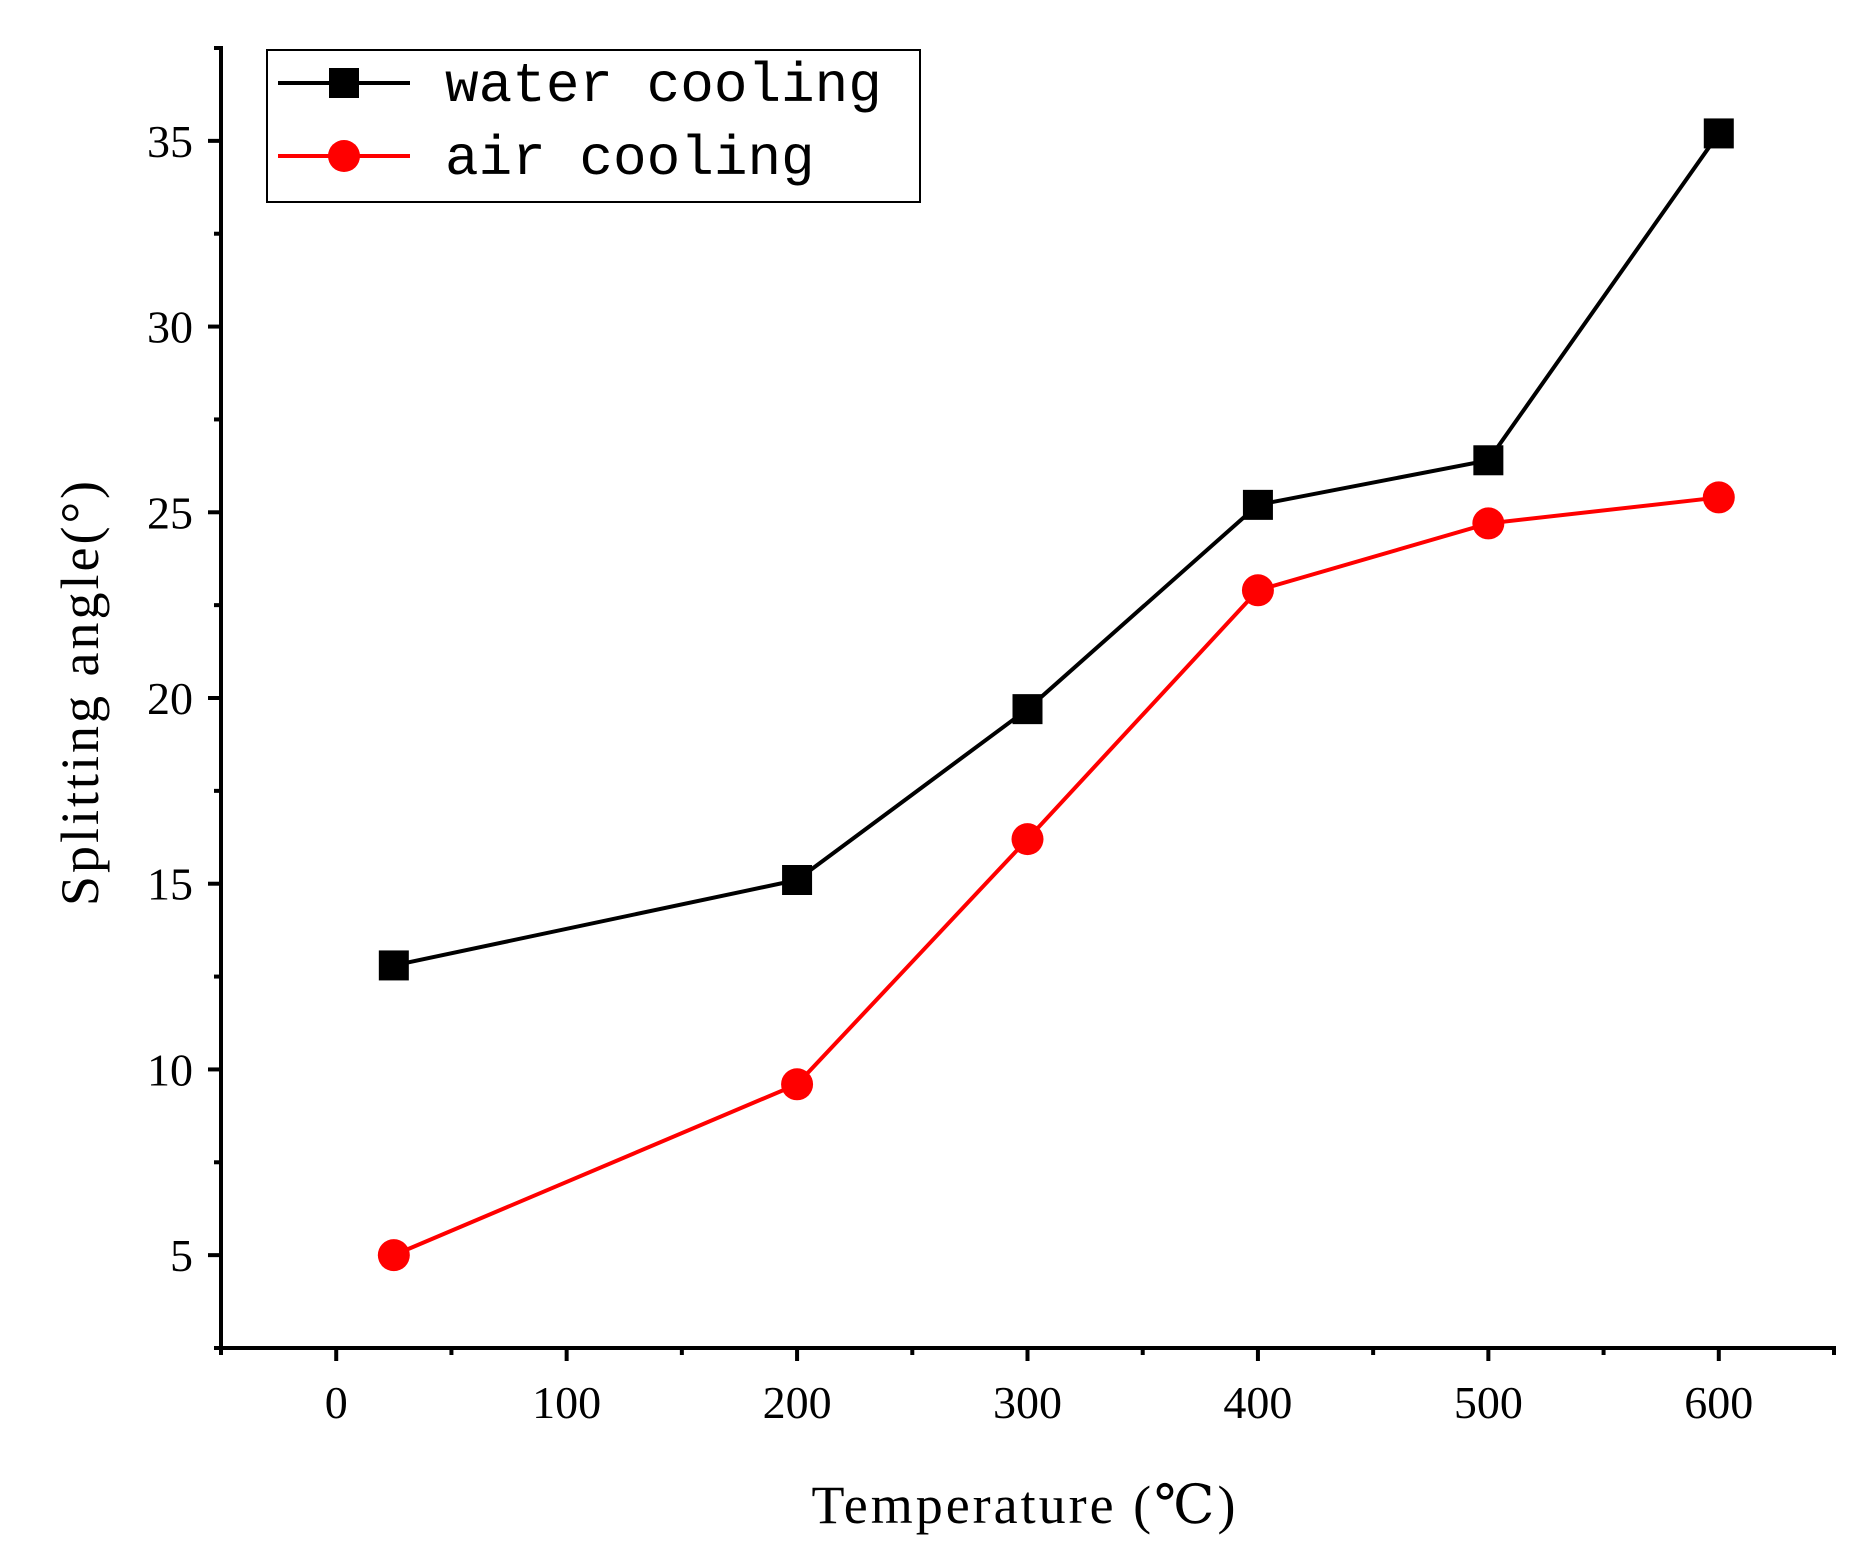 Image resolution: width=1855 pixels, height=1554 pixels. I want to click on x-tick-label: 200, so click(797, 1402).